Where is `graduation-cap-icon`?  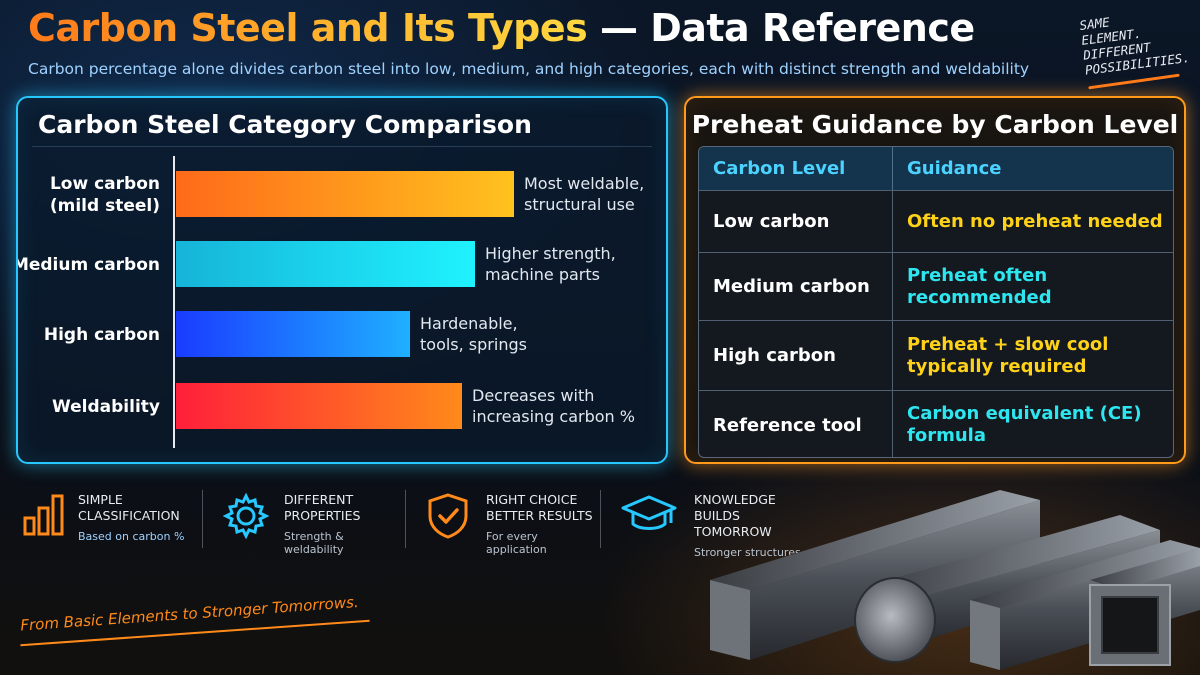
graduation-cap-icon is located at coordinates (649, 512).